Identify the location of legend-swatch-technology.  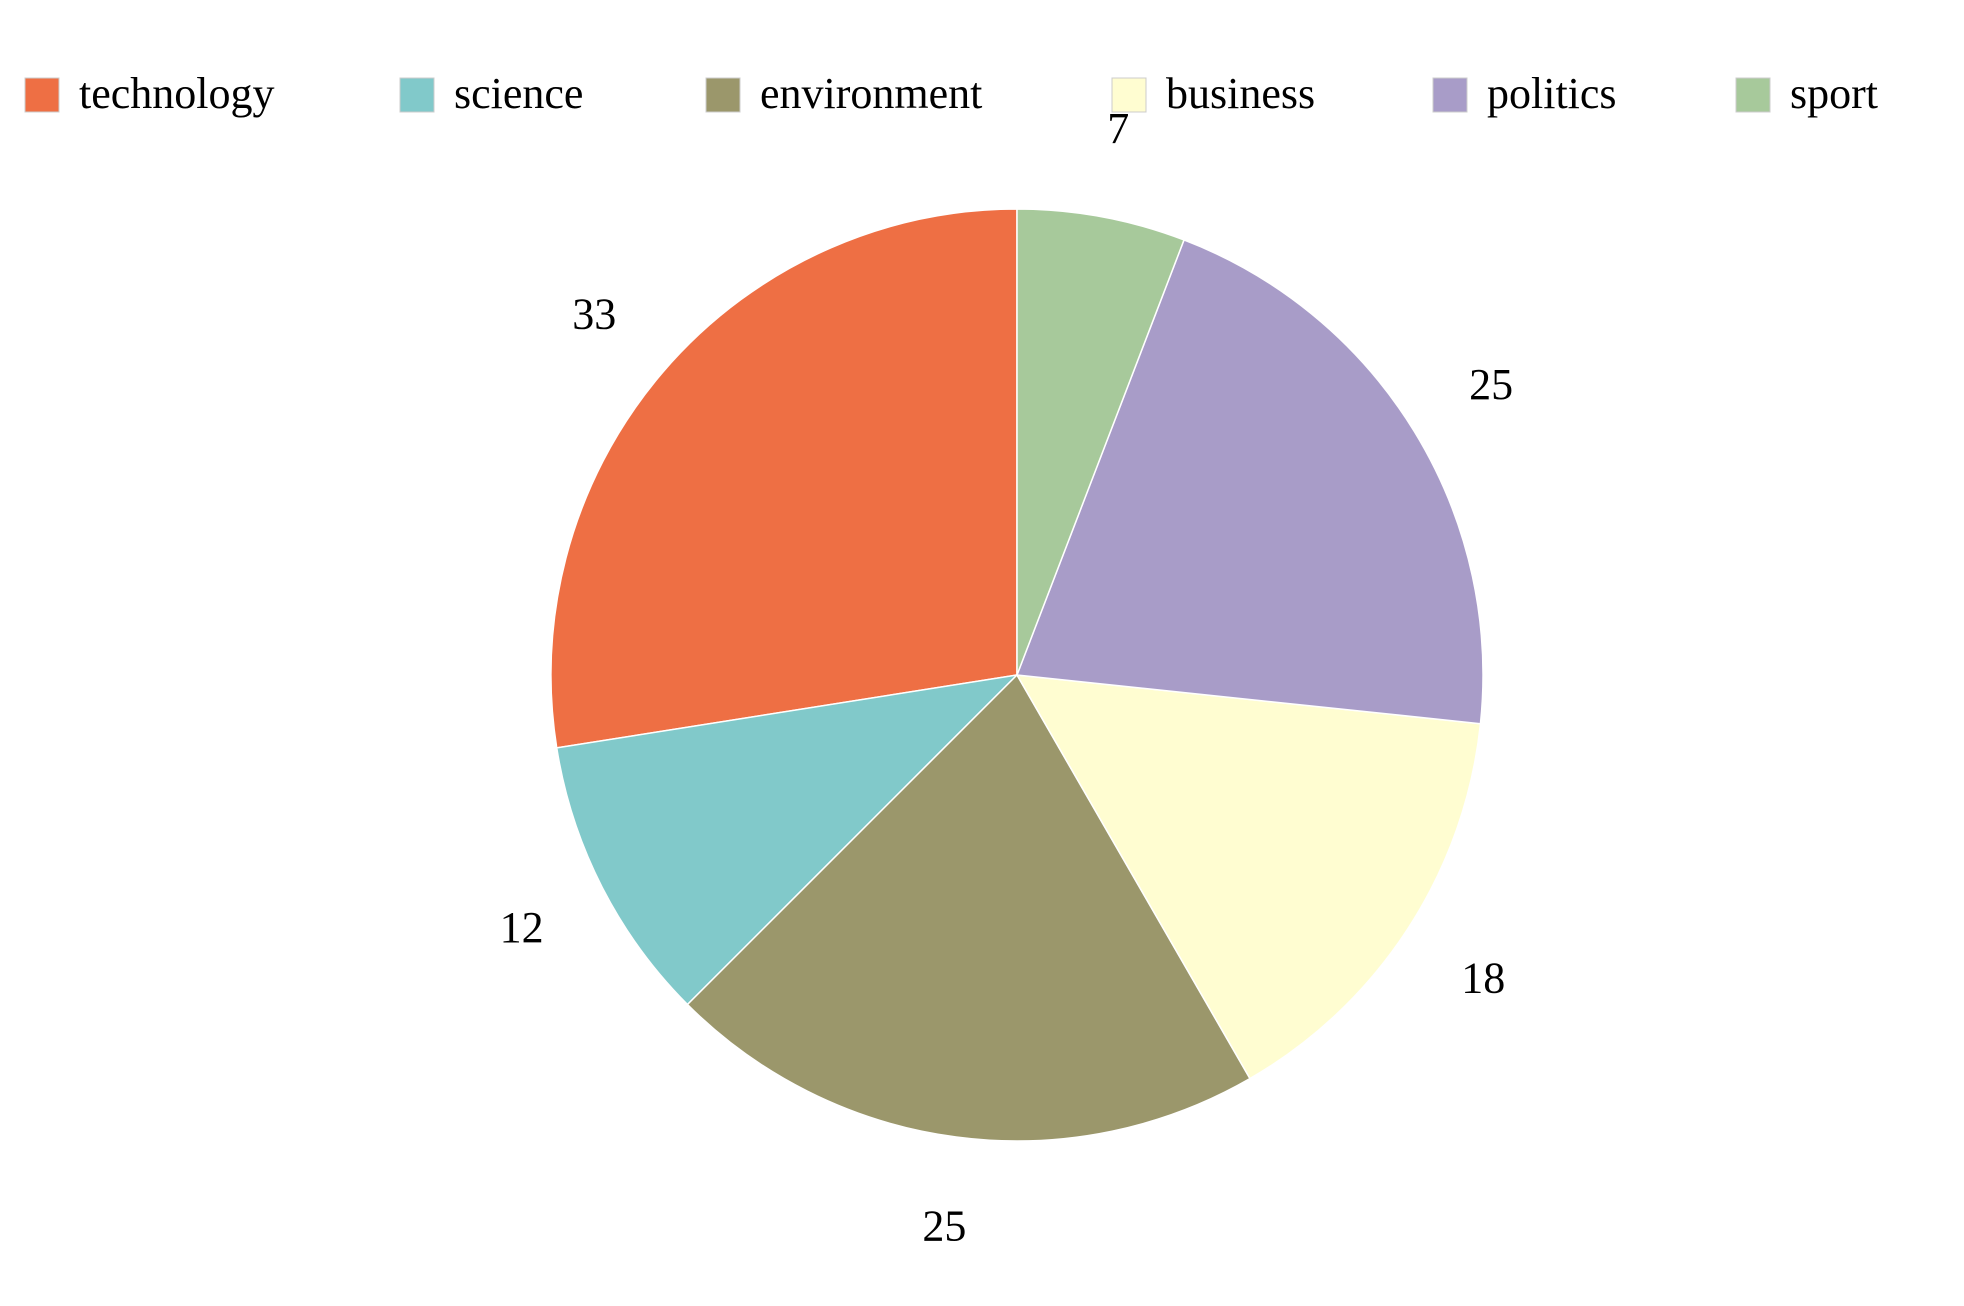
(42, 95).